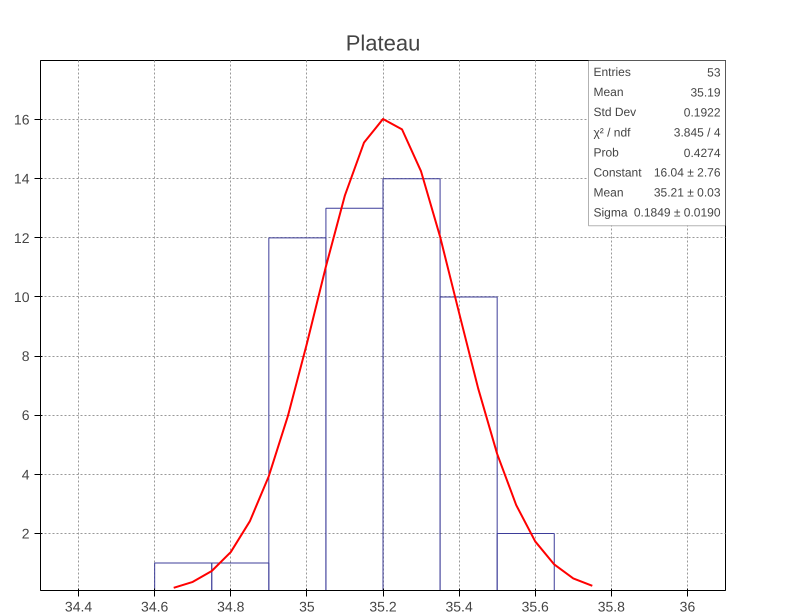 This screenshot has width=790, height=616. I want to click on y-tick-label: 12, so click(22, 238).